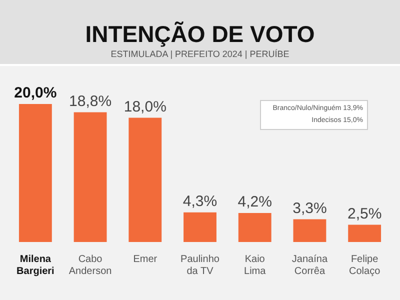  I want to click on data-label: 2,5%, so click(364, 213).